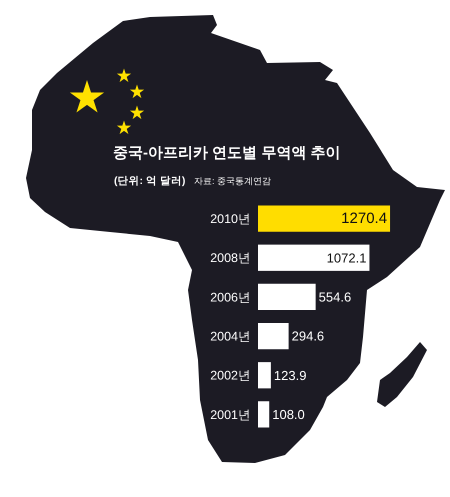 The height and width of the screenshot is (497, 450). What do you see at coordinates (230, 219) in the screenshot?
I see `y-tick-label: 2010년` at bounding box center [230, 219].